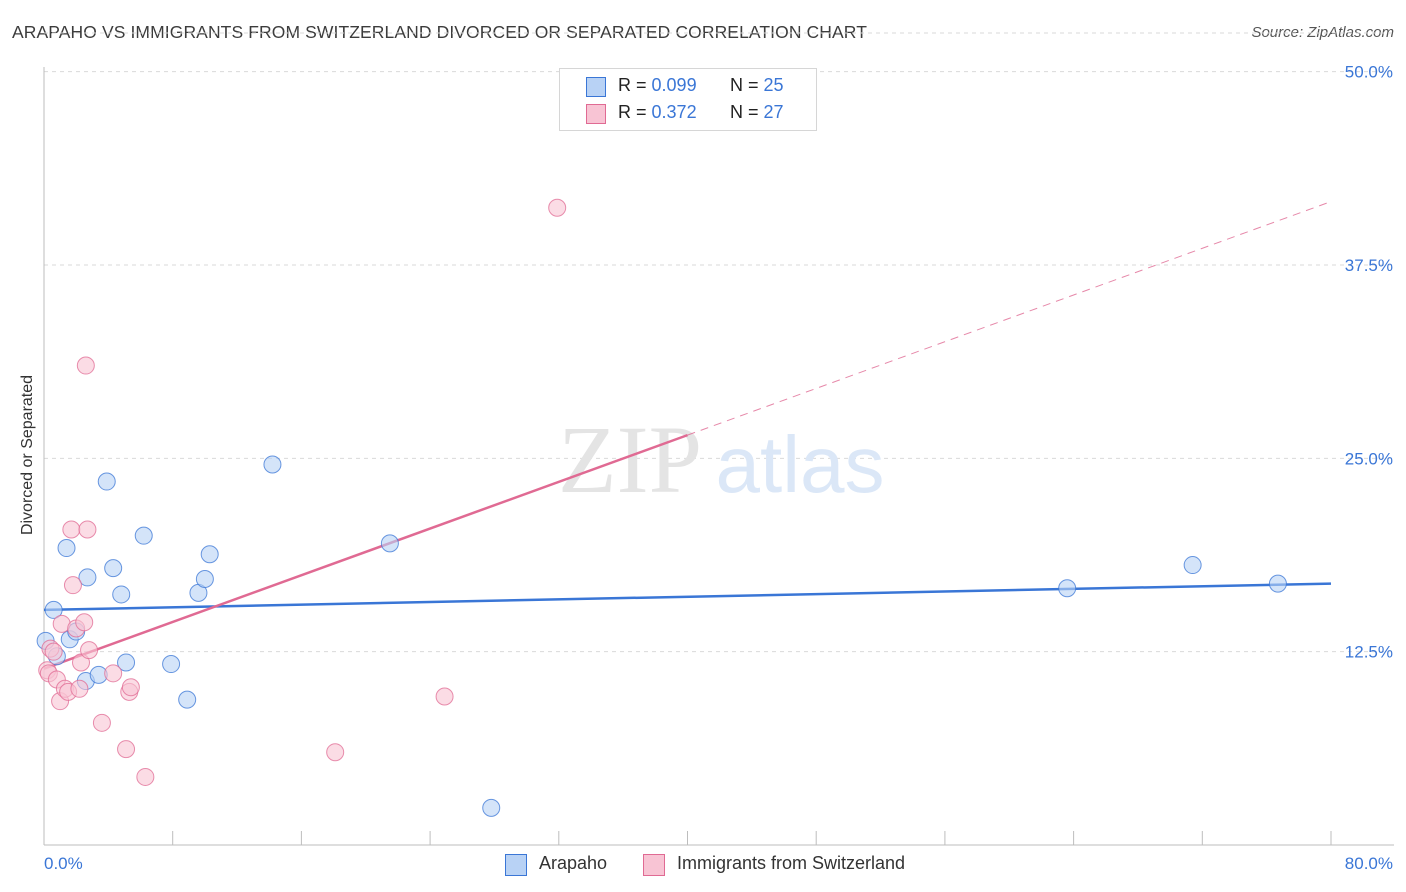 The width and height of the screenshot is (1406, 892). Describe the element at coordinates (573, 863) in the screenshot. I see `legend-label-arapaho: Arapaho` at that location.